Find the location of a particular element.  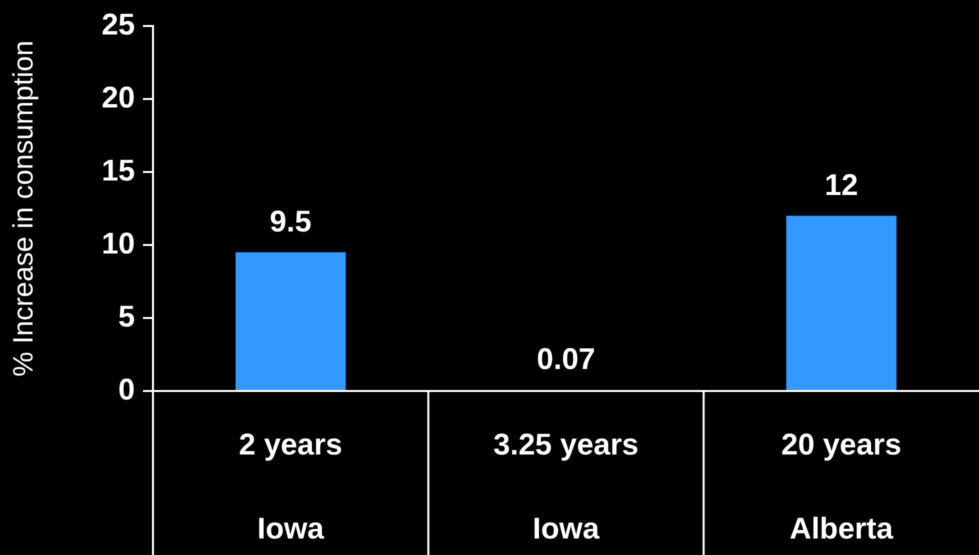

category-label: 3.25 years Iowa is located at coordinates (566, 487).